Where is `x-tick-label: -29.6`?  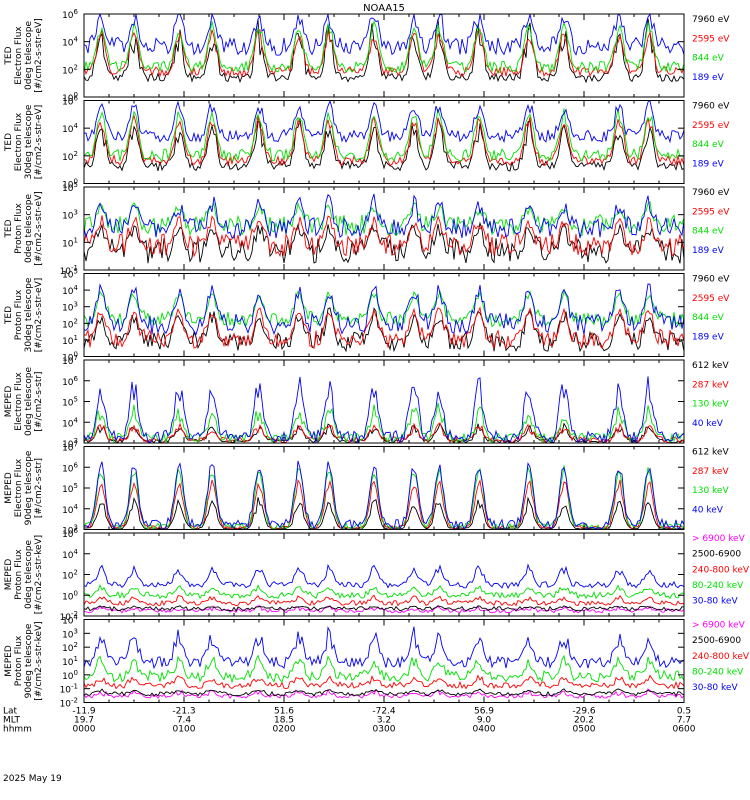 x-tick-label: -29.6 is located at coordinates (584, 712).